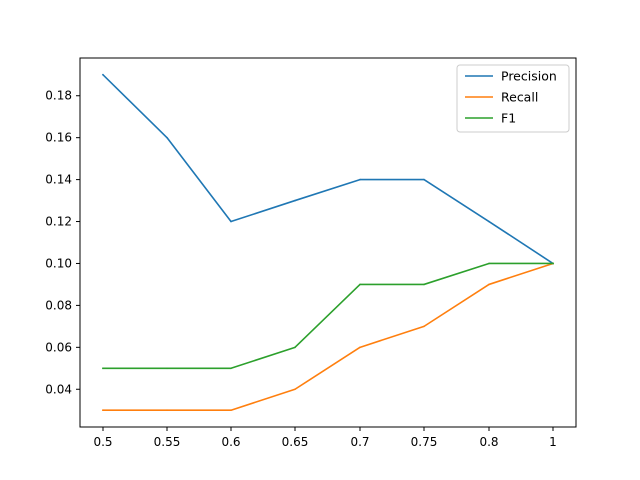  I want to click on x-tick-label: 0.65, so click(295, 442).